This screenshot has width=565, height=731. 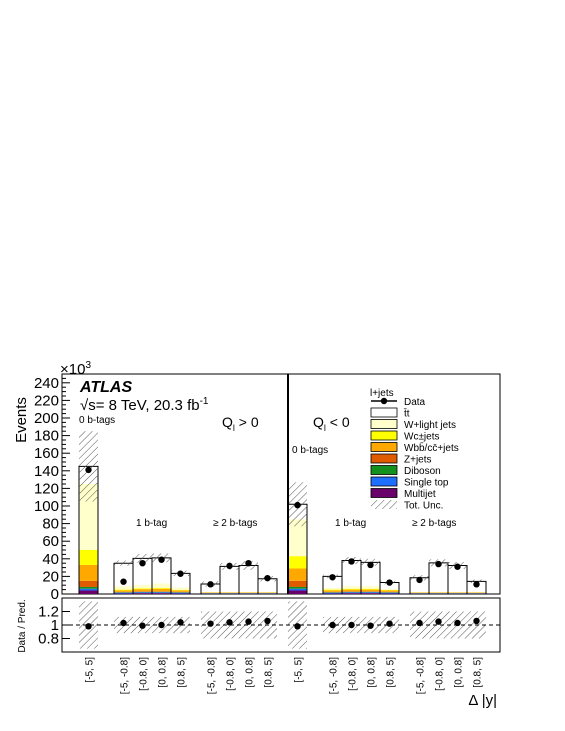 What do you see at coordinates (421, 675) in the screenshot?
I see `x-tick-label-14: [-5, -0.8]` at bounding box center [421, 675].